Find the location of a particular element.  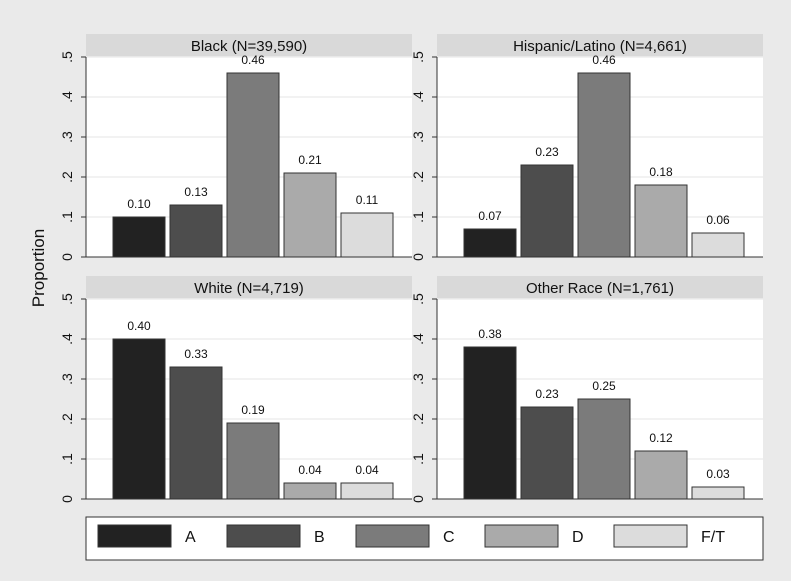

data-label: 0.21 is located at coordinates (310, 160).